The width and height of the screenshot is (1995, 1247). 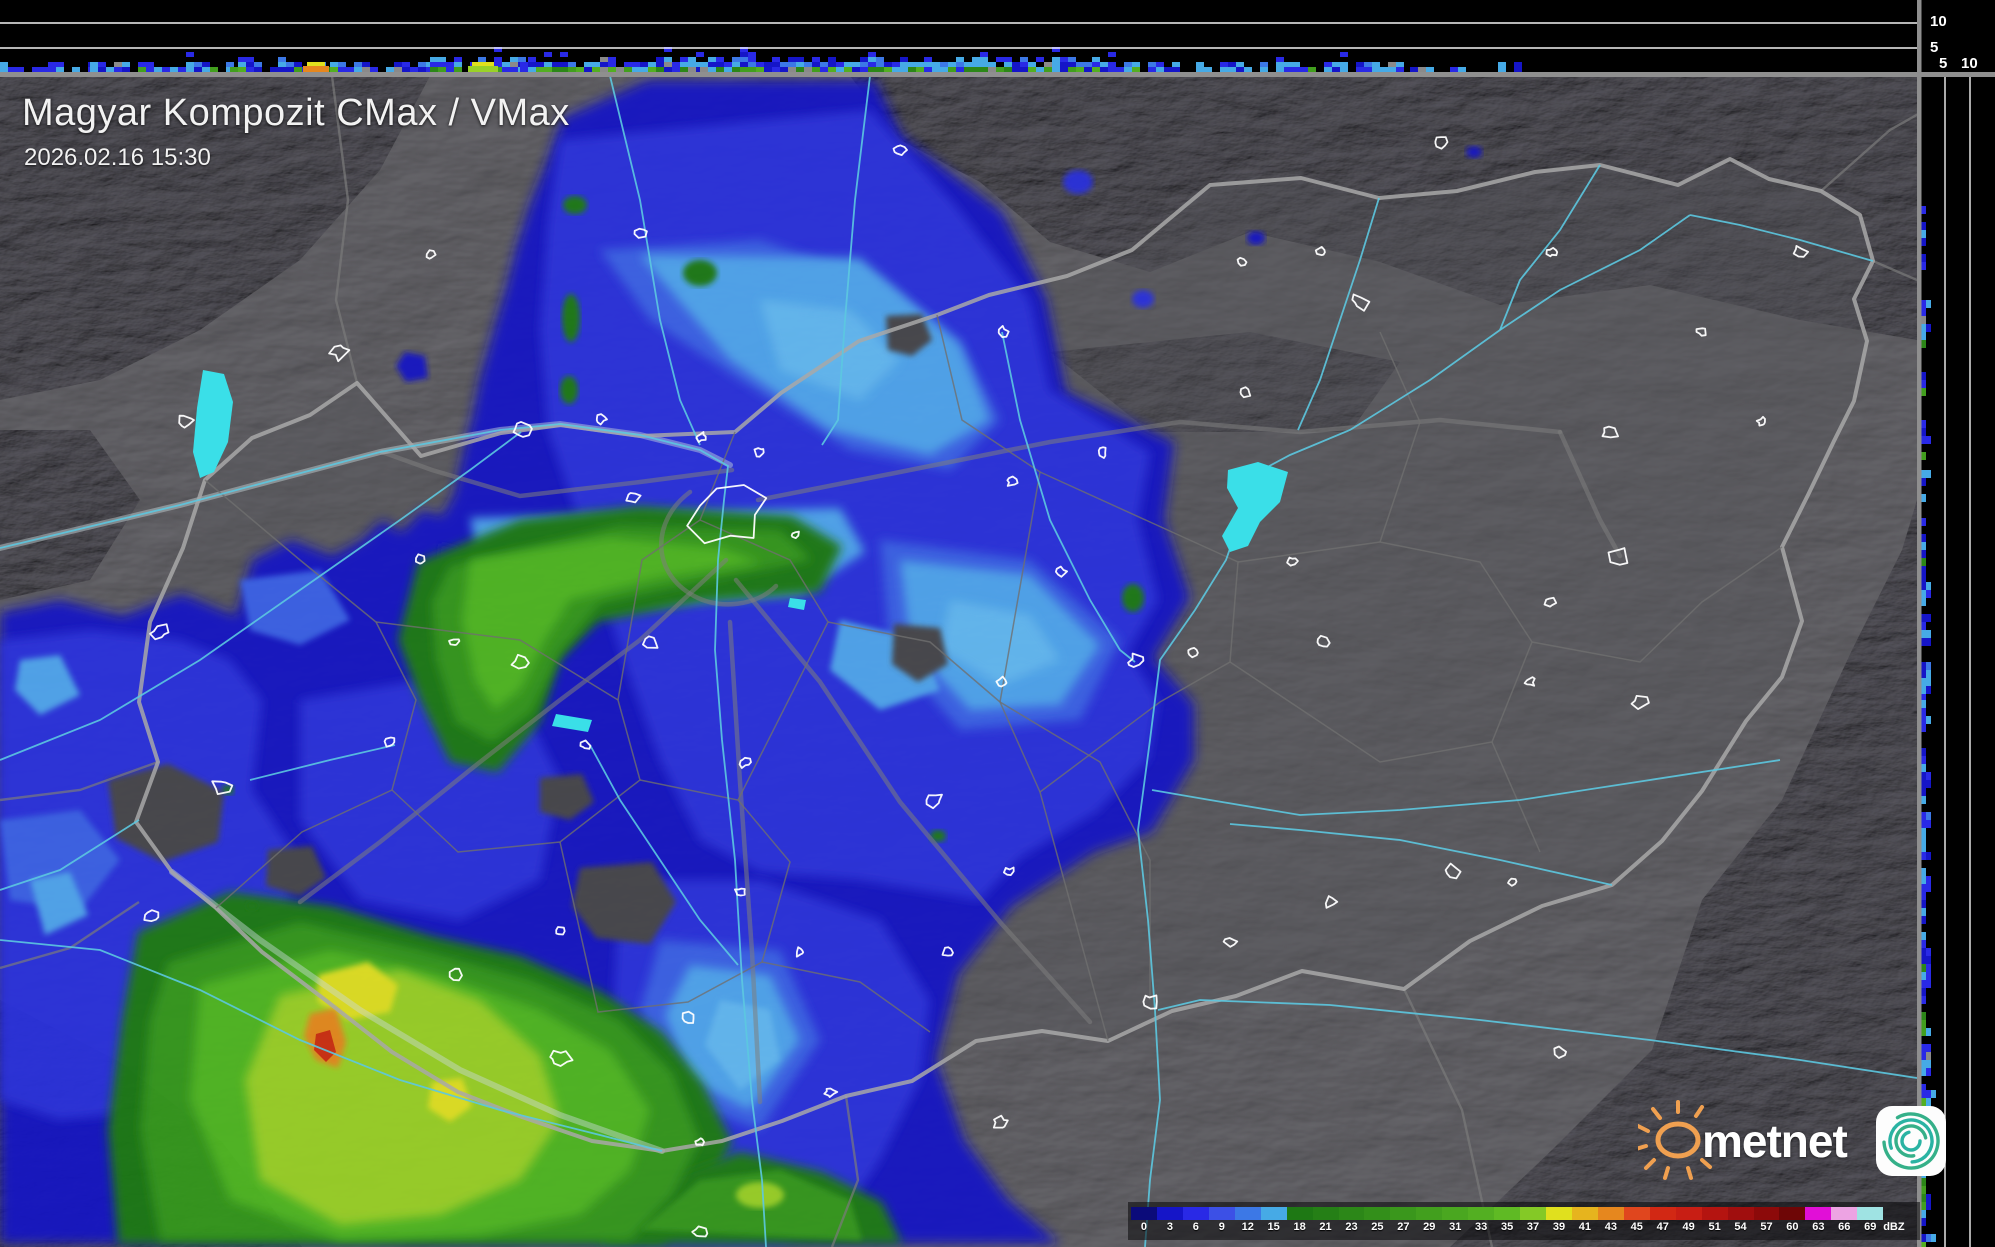 What do you see at coordinates (1429, 1227) in the screenshot?
I see `colorbar-tick-label: 29` at bounding box center [1429, 1227].